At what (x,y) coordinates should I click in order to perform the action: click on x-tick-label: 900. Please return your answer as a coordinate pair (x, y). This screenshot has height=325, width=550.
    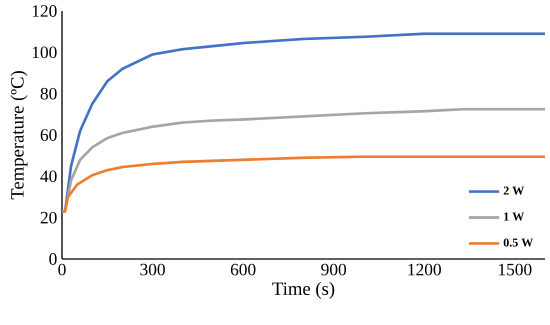
    Looking at the image, I should click on (333, 270).